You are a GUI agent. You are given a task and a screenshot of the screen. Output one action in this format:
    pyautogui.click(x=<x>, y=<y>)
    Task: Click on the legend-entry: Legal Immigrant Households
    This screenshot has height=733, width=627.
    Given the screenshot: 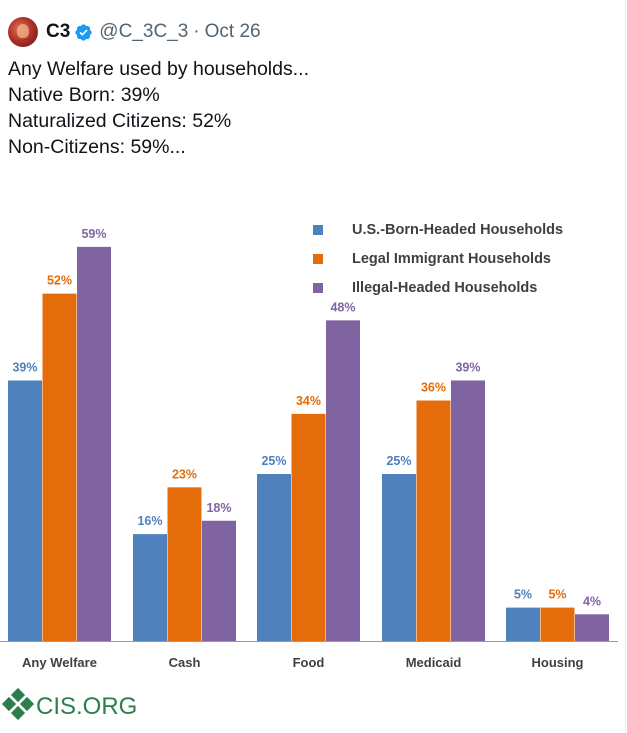 What is the action you would take?
    pyautogui.click(x=451, y=259)
    